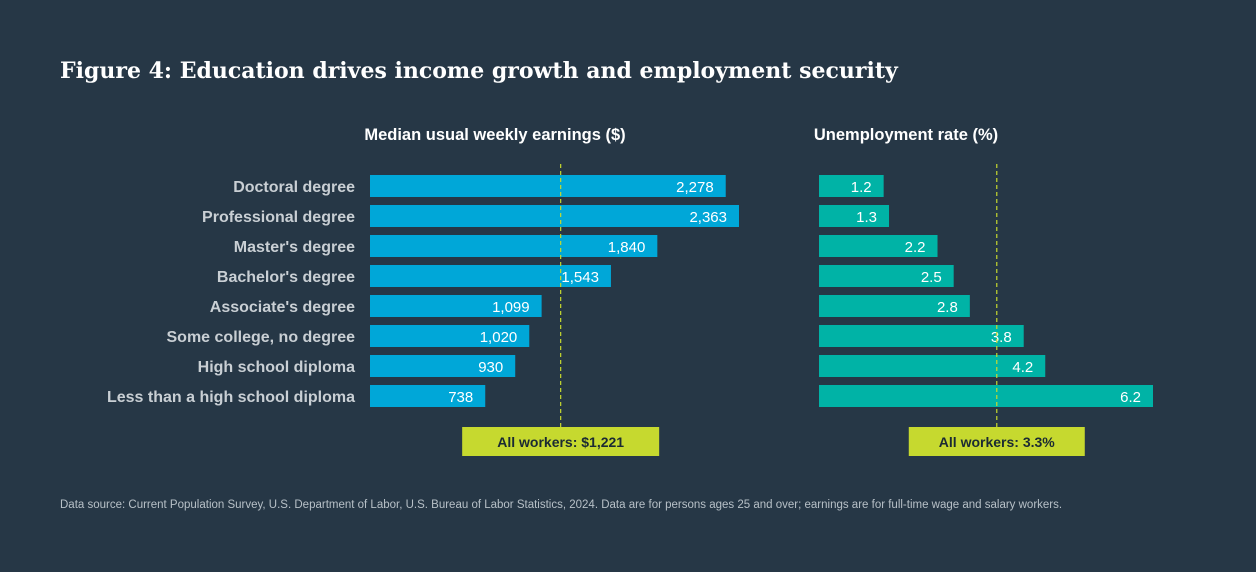  Describe the element at coordinates (906, 135) in the screenshot. I see `unemployment-panel-title: Unemployment rate (%)` at that location.